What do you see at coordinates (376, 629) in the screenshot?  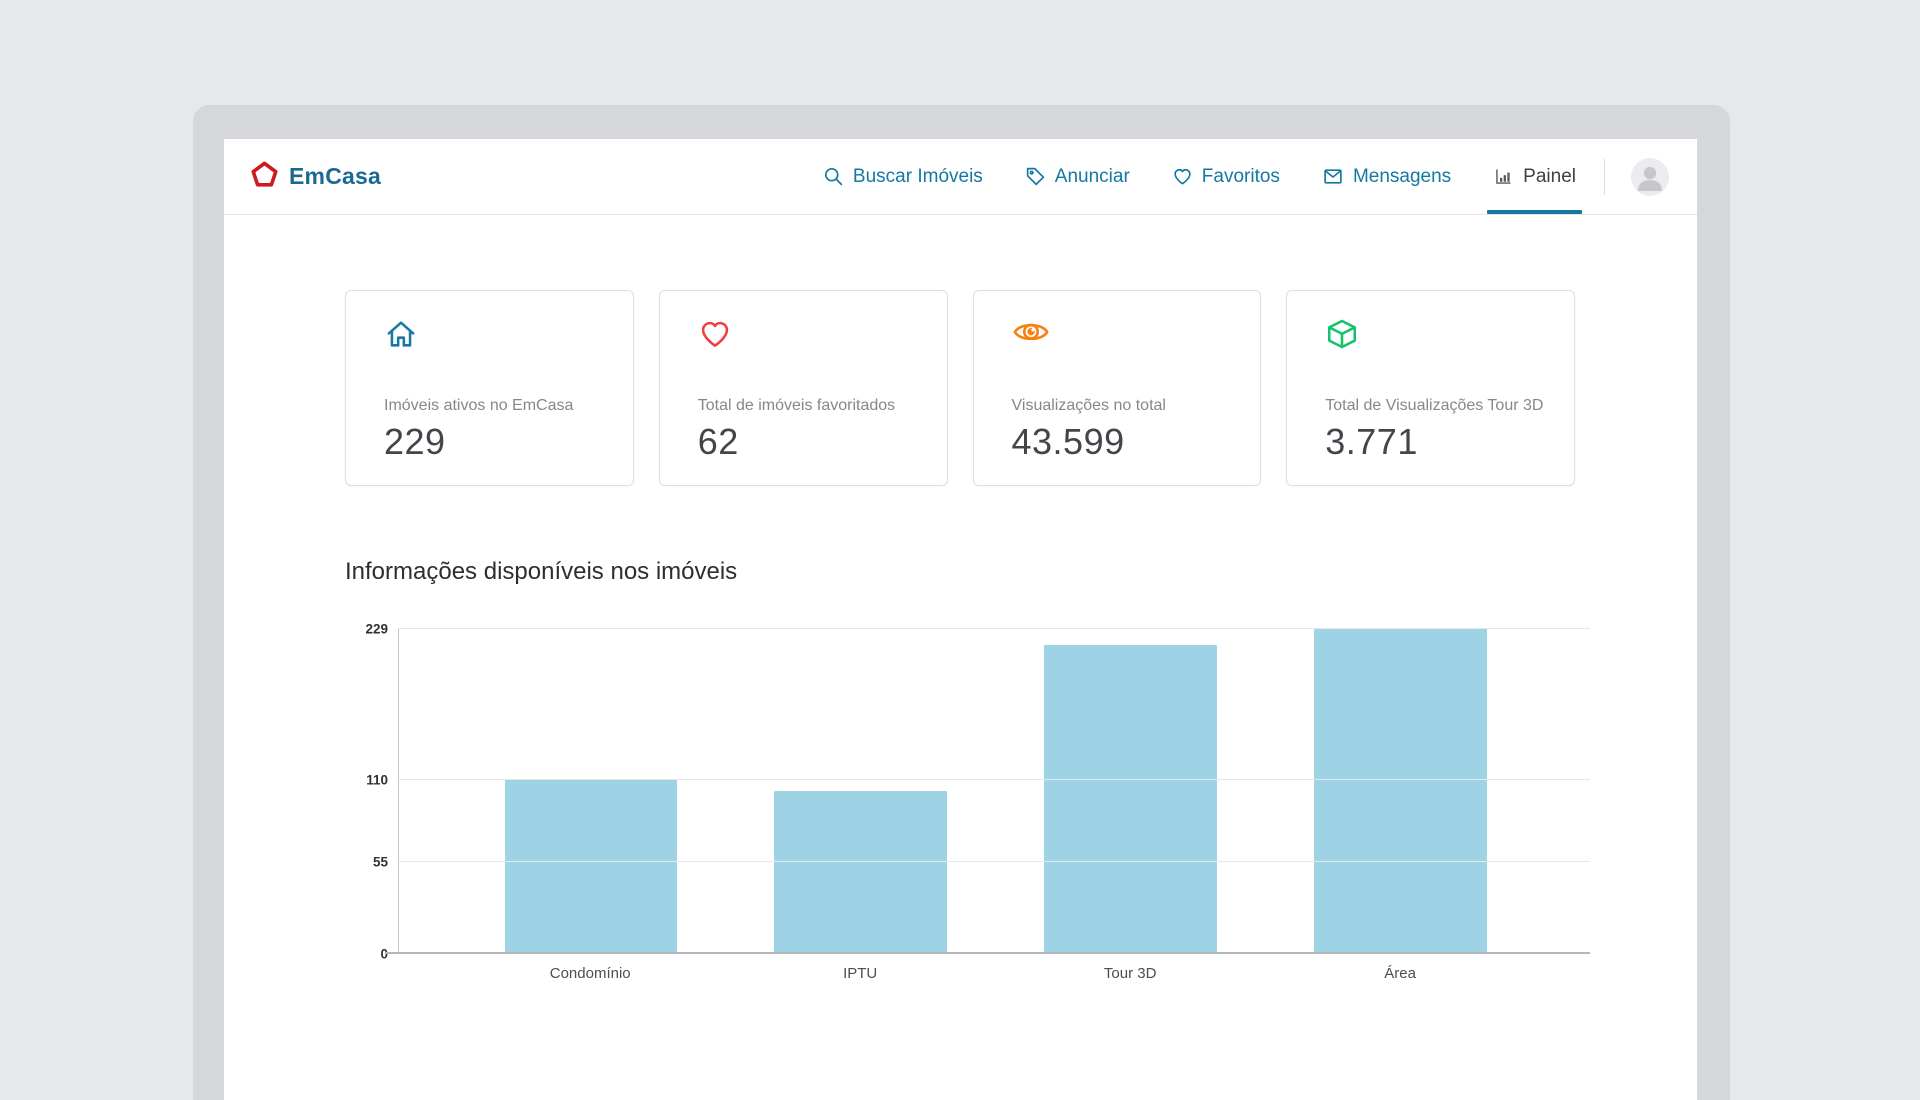 I see `y-tick-label: 229` at bounding box center [376, 629].